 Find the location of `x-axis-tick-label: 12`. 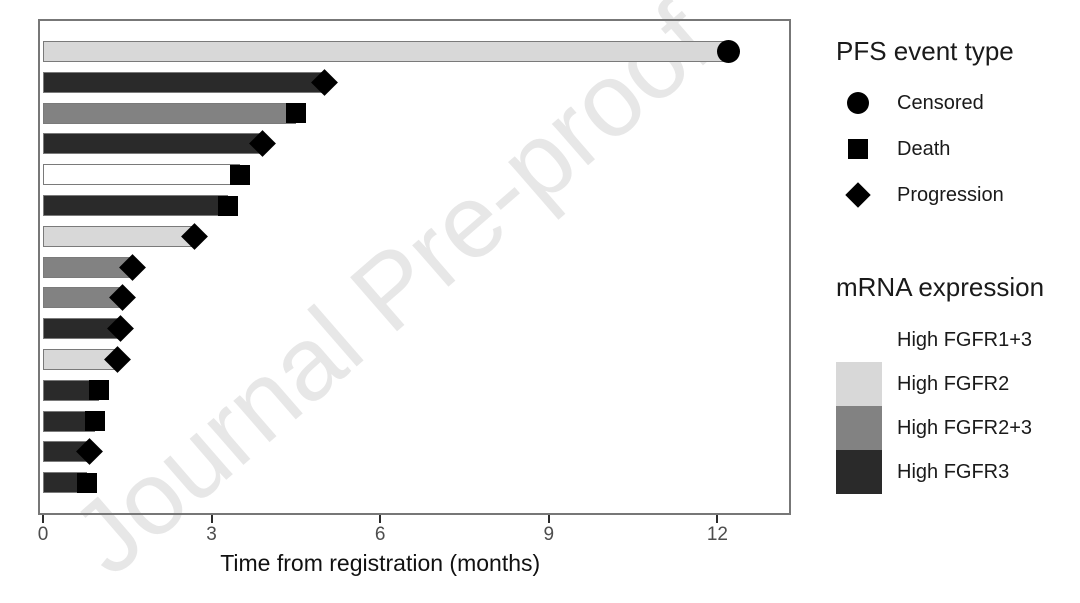

x-axis-tick-label: 12 is located at coordinates (717, 534).